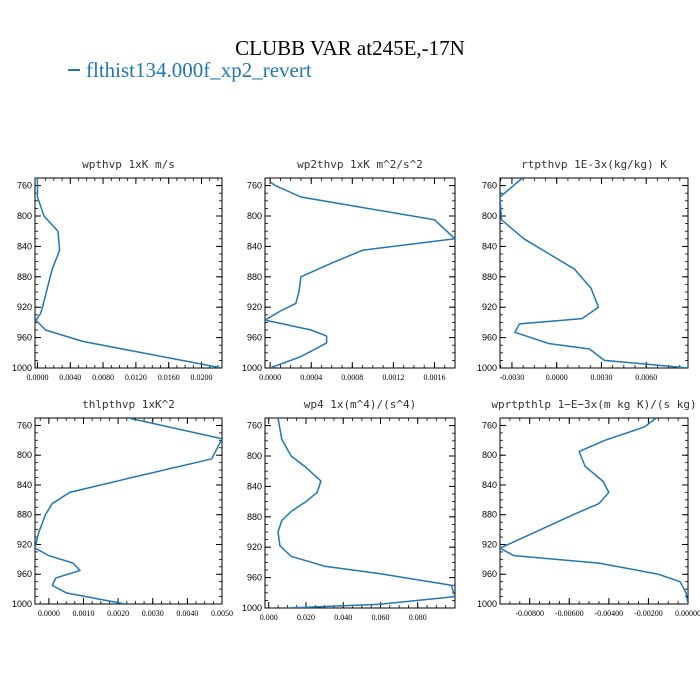 The height and width of the screenshot is (700, 700). What do you see at coordinates (128, 404) in the screenshot?
I see `panel-title: thlpthvp 1xK^2` at bounding box center [128, 404].